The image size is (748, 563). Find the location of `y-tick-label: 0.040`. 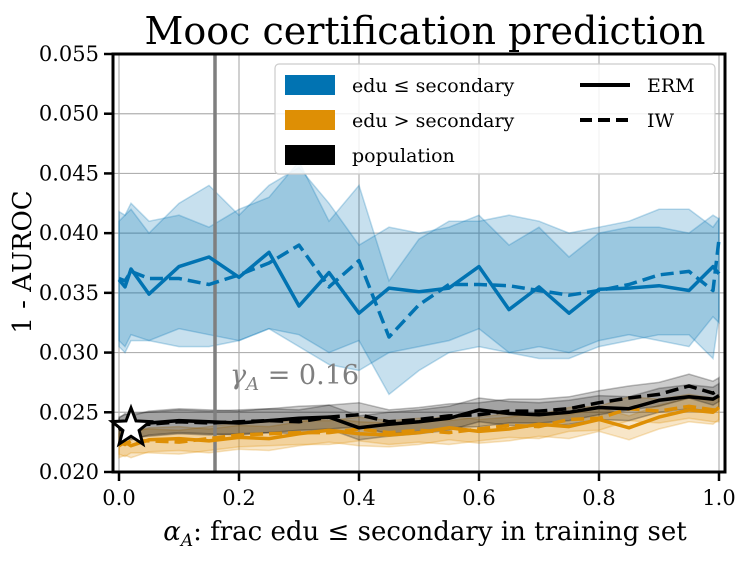

y-tick-label: 0.040 is located at coordinates (69, 233).